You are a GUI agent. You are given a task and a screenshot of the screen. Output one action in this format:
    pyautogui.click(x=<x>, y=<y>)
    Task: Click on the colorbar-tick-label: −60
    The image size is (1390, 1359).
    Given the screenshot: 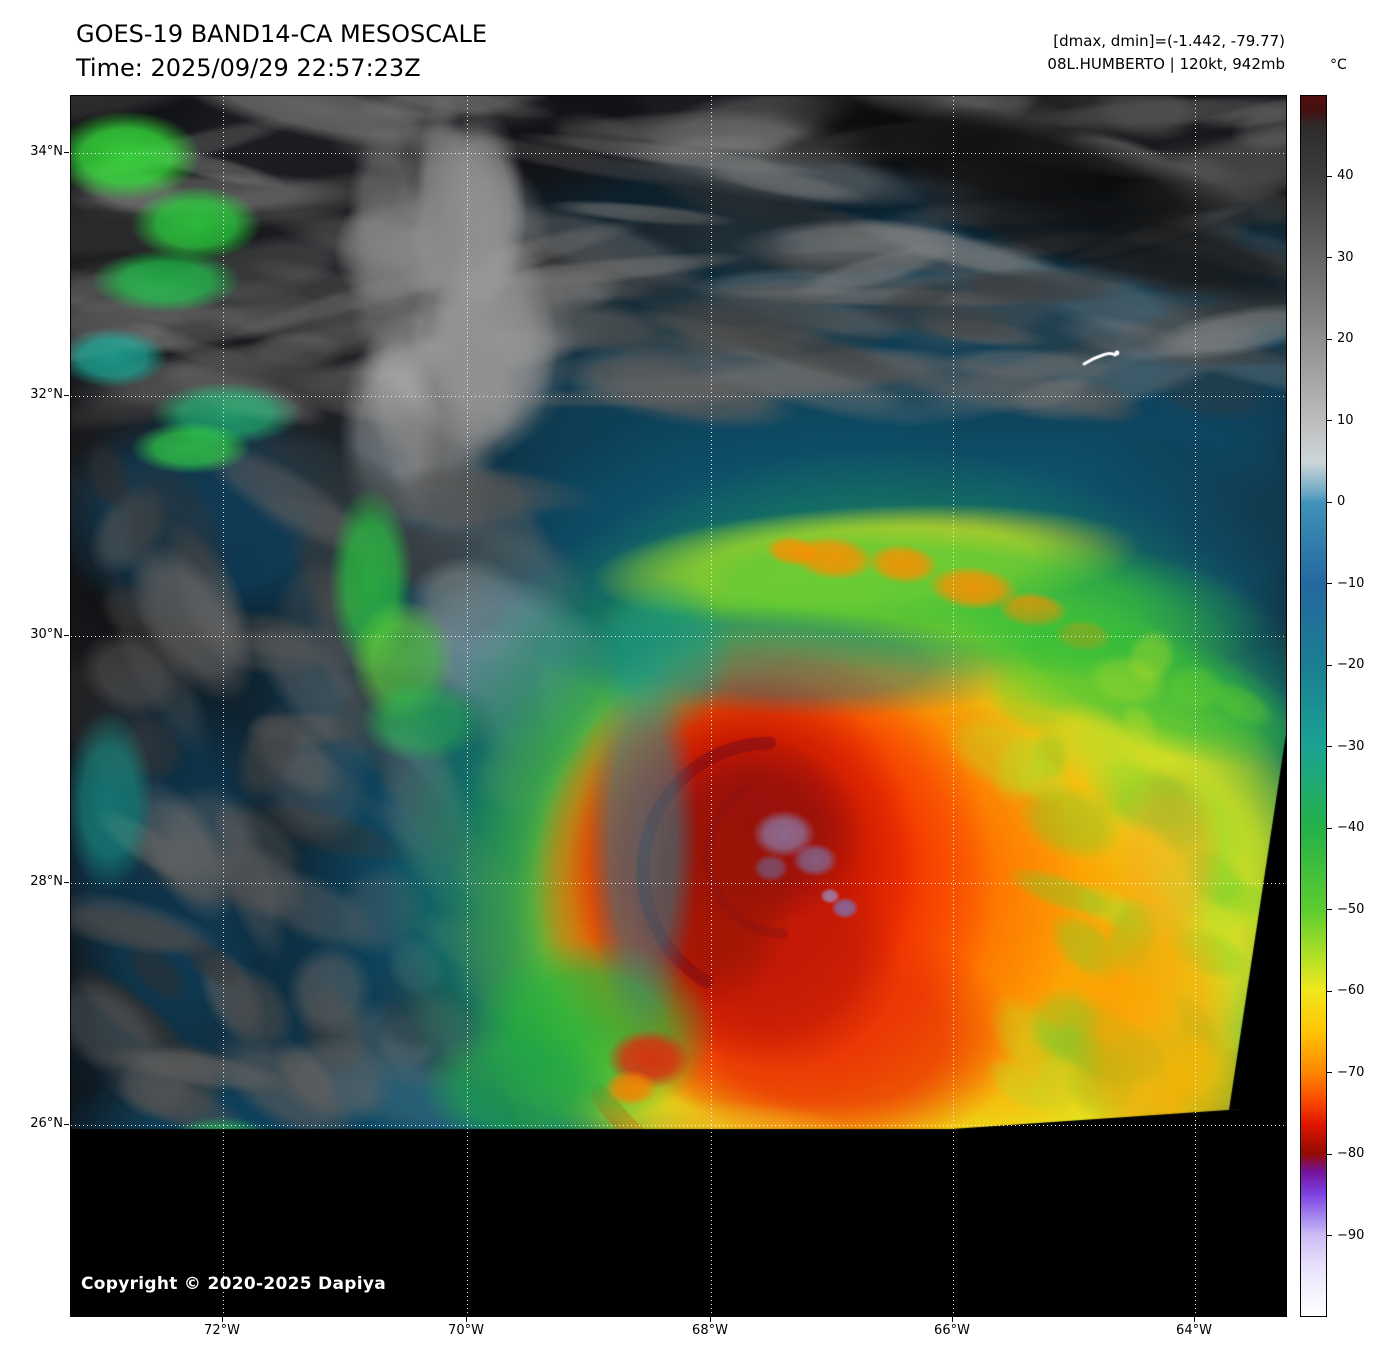 What is the action you would take?
    pyautogui.click(x=1351, y=991)
    